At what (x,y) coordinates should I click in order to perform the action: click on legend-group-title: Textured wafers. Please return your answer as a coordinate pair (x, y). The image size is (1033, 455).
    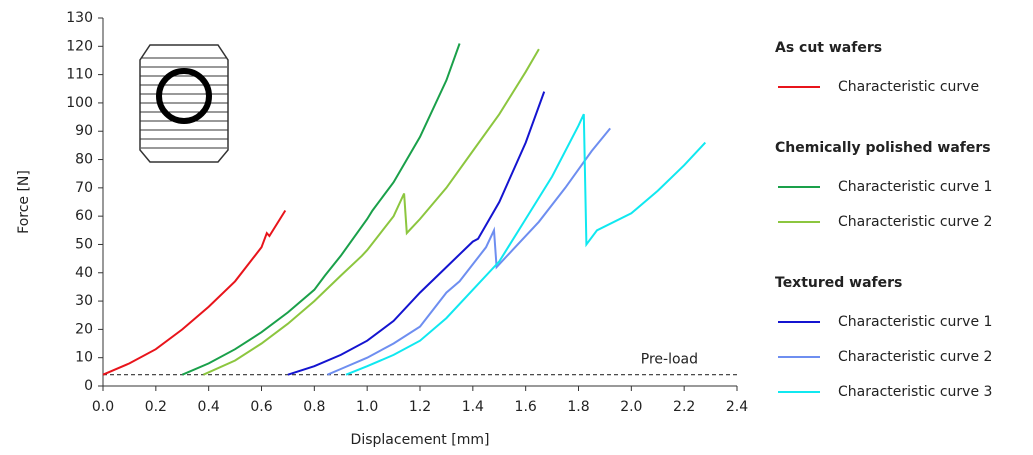
    Looking at the image, I should click on (838, 283).